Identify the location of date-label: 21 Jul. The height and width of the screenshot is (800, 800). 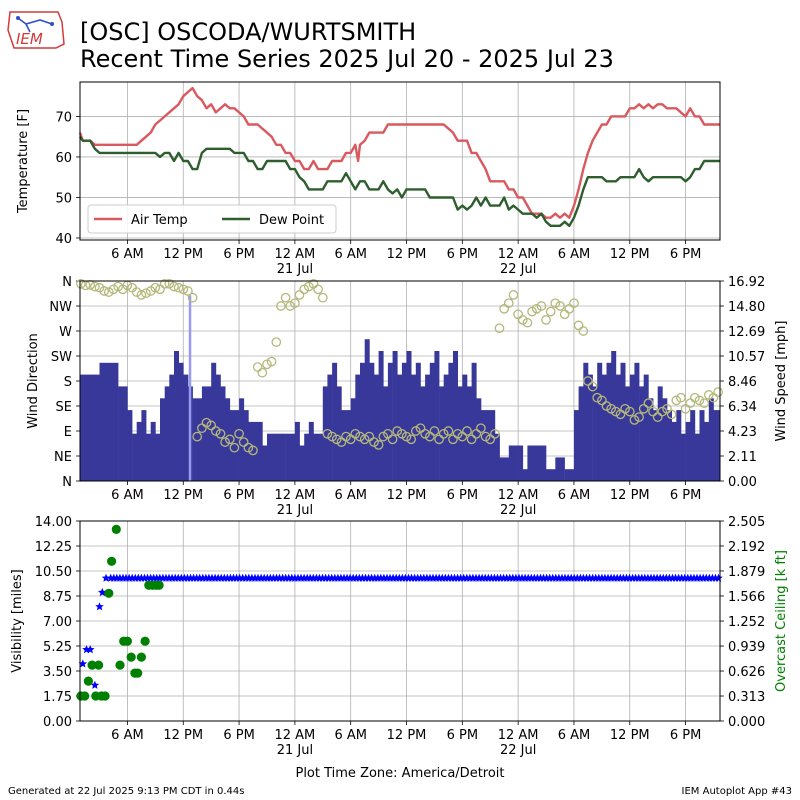
(295, 750).